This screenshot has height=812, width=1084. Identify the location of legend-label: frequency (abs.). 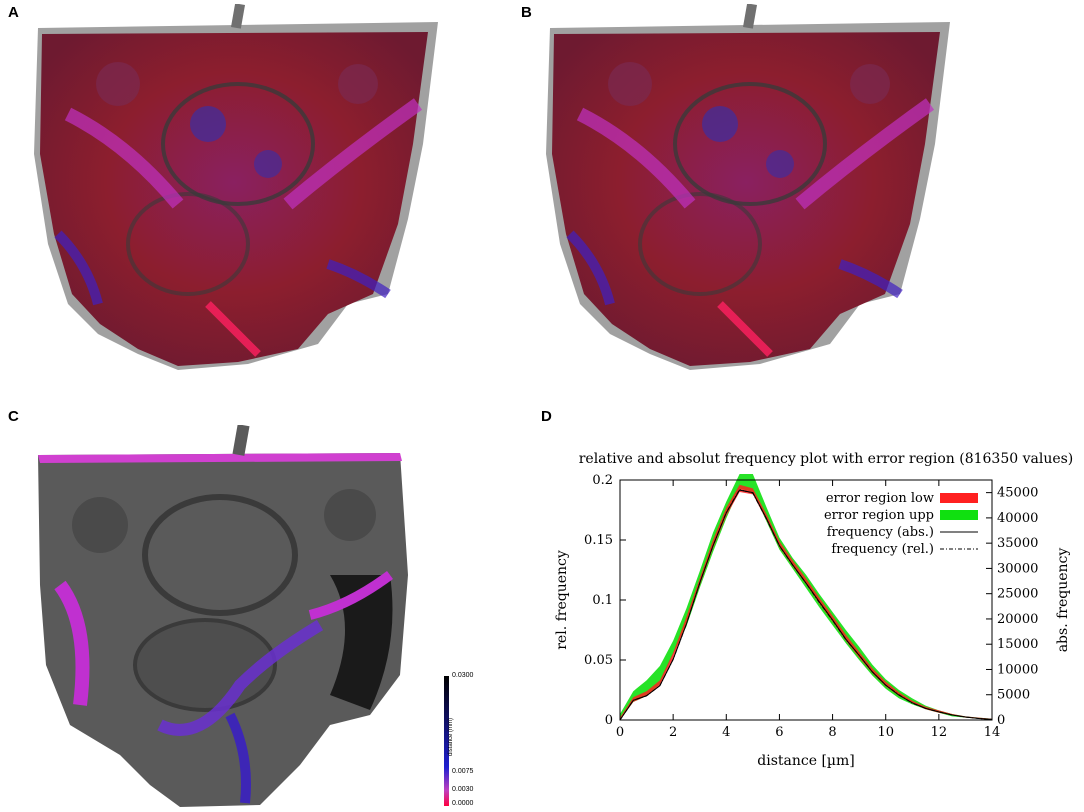
(880, 532).